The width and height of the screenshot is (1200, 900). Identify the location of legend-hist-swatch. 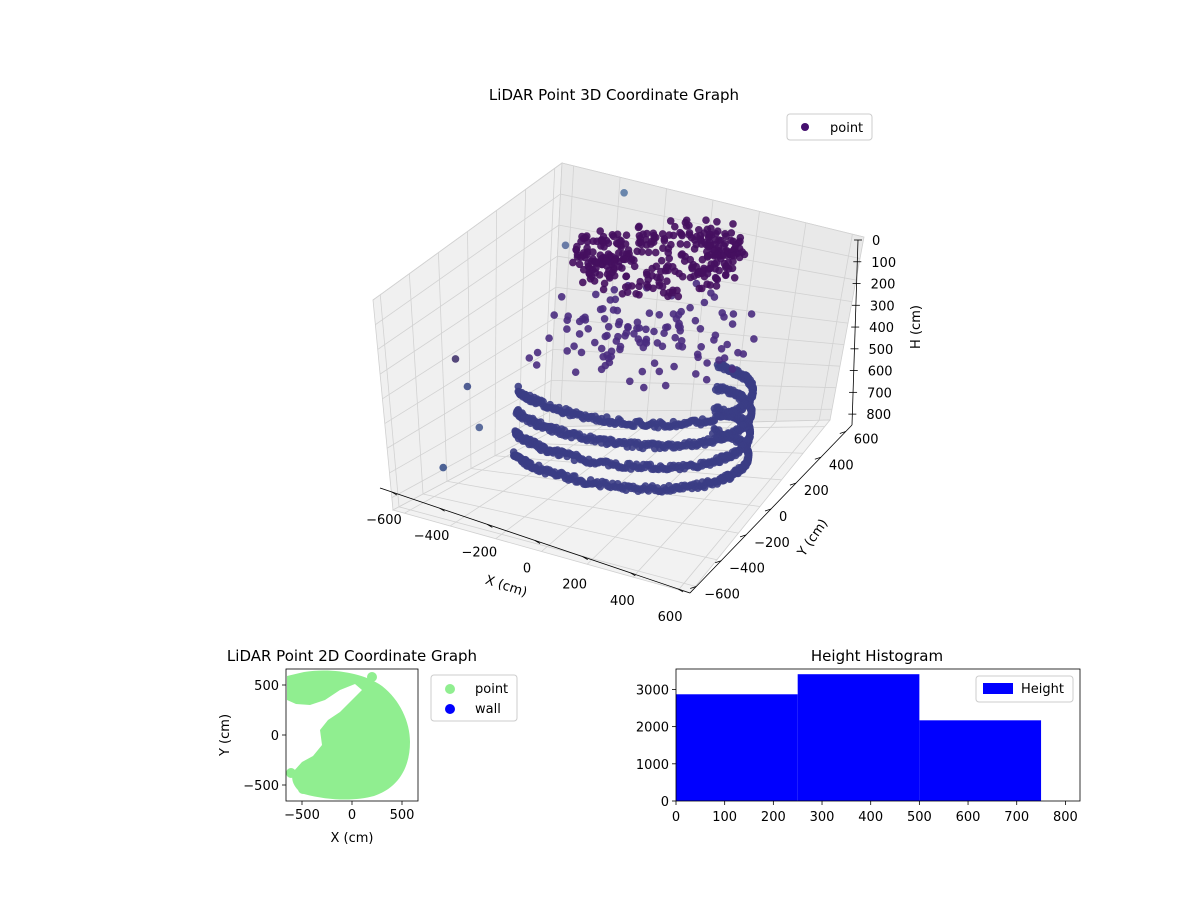
(998, 688).